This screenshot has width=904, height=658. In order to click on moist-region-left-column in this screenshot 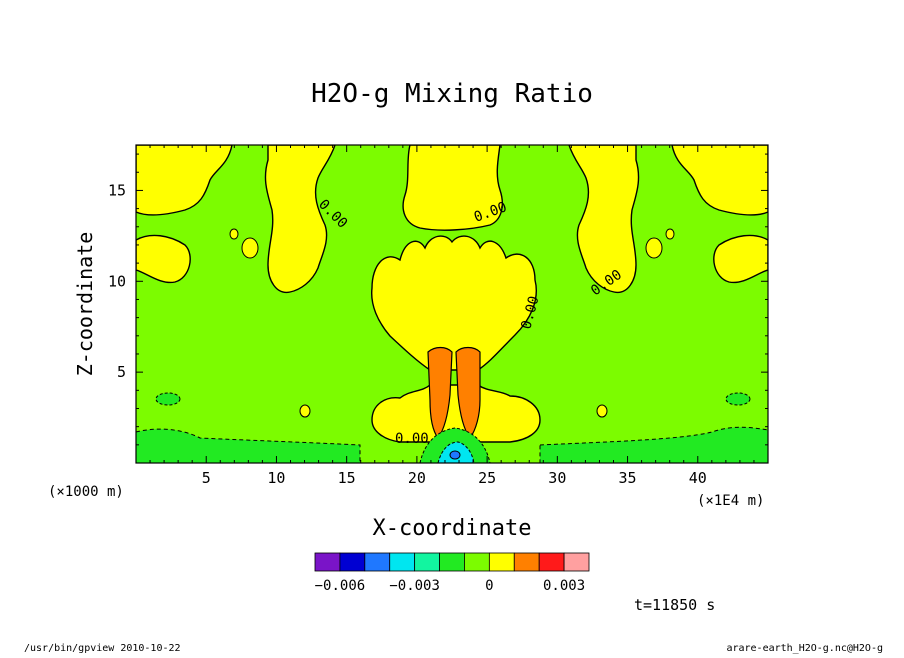, I will do `click(300, 219)`.